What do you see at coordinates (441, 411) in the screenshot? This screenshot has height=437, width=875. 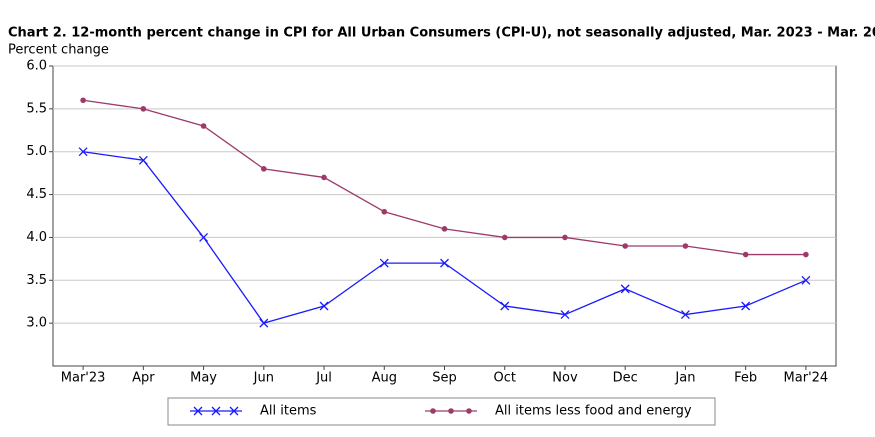 I see `legend-box` at bounding box center [441, 411].